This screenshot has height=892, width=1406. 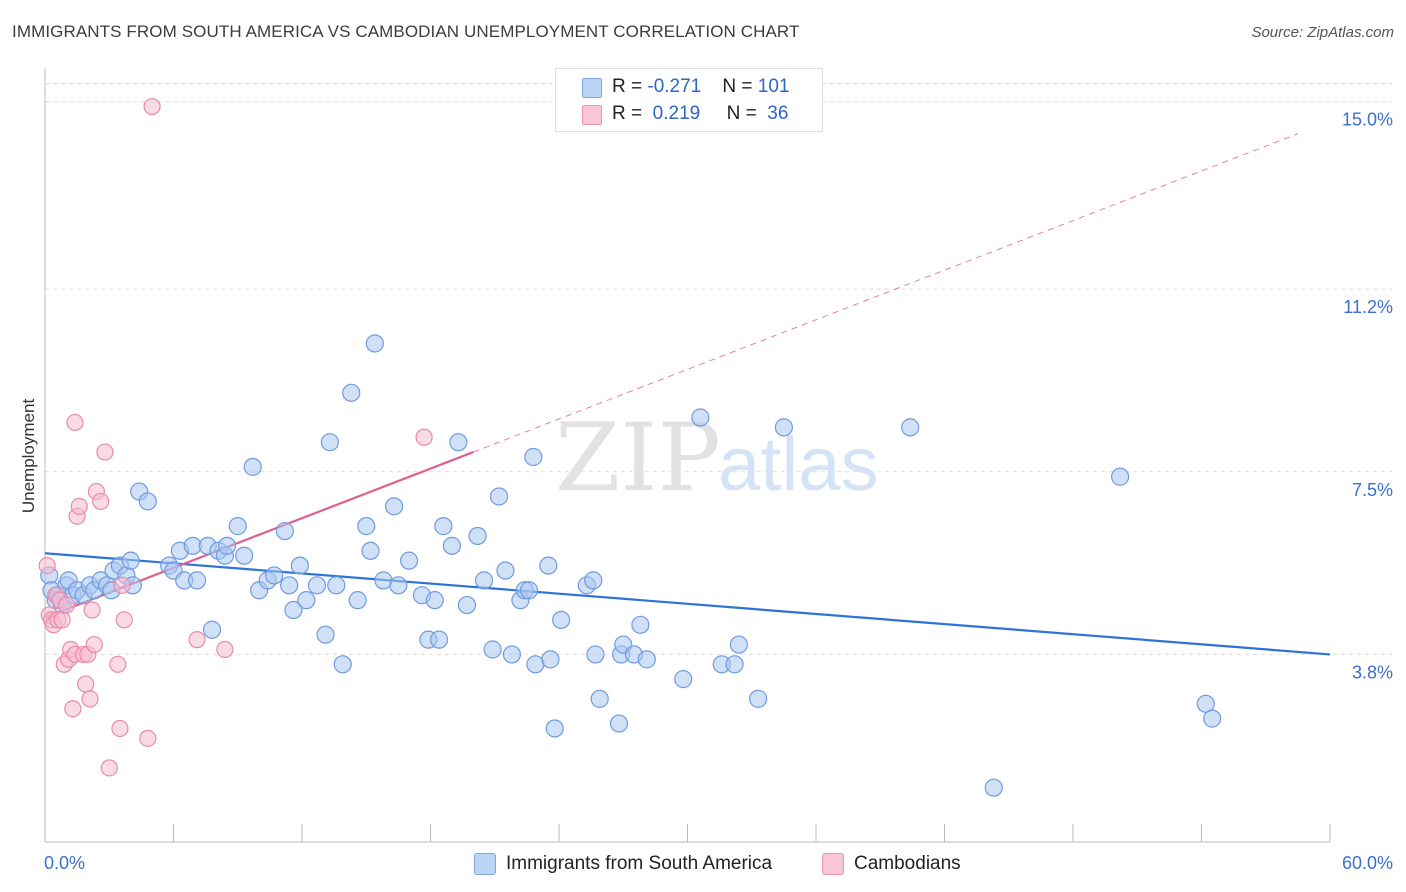 I want to click on bottom-legend-swatch-blue, so click(x=485, y=864).